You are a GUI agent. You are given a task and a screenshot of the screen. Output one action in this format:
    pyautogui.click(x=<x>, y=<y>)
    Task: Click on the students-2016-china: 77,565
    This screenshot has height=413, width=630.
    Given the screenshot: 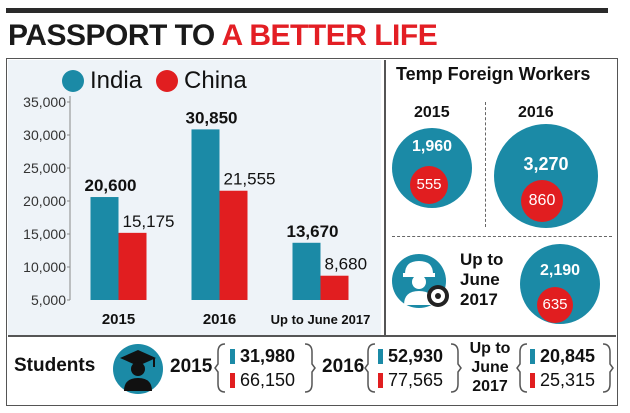 What is the action you would take?
    pyautogui.click(x=410, y=380)
    